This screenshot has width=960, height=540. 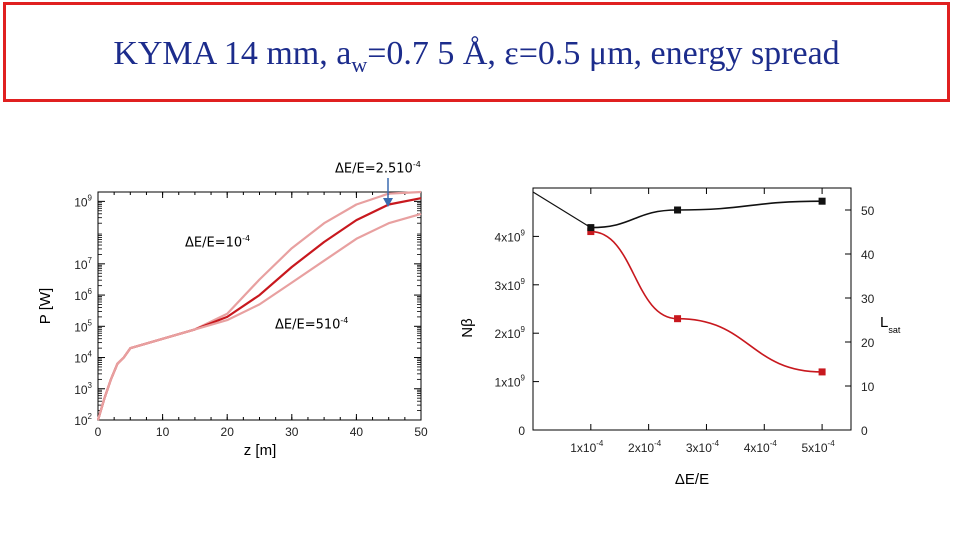 I want to click on left-x-tick-label: 30, so click(x=292, y=432).